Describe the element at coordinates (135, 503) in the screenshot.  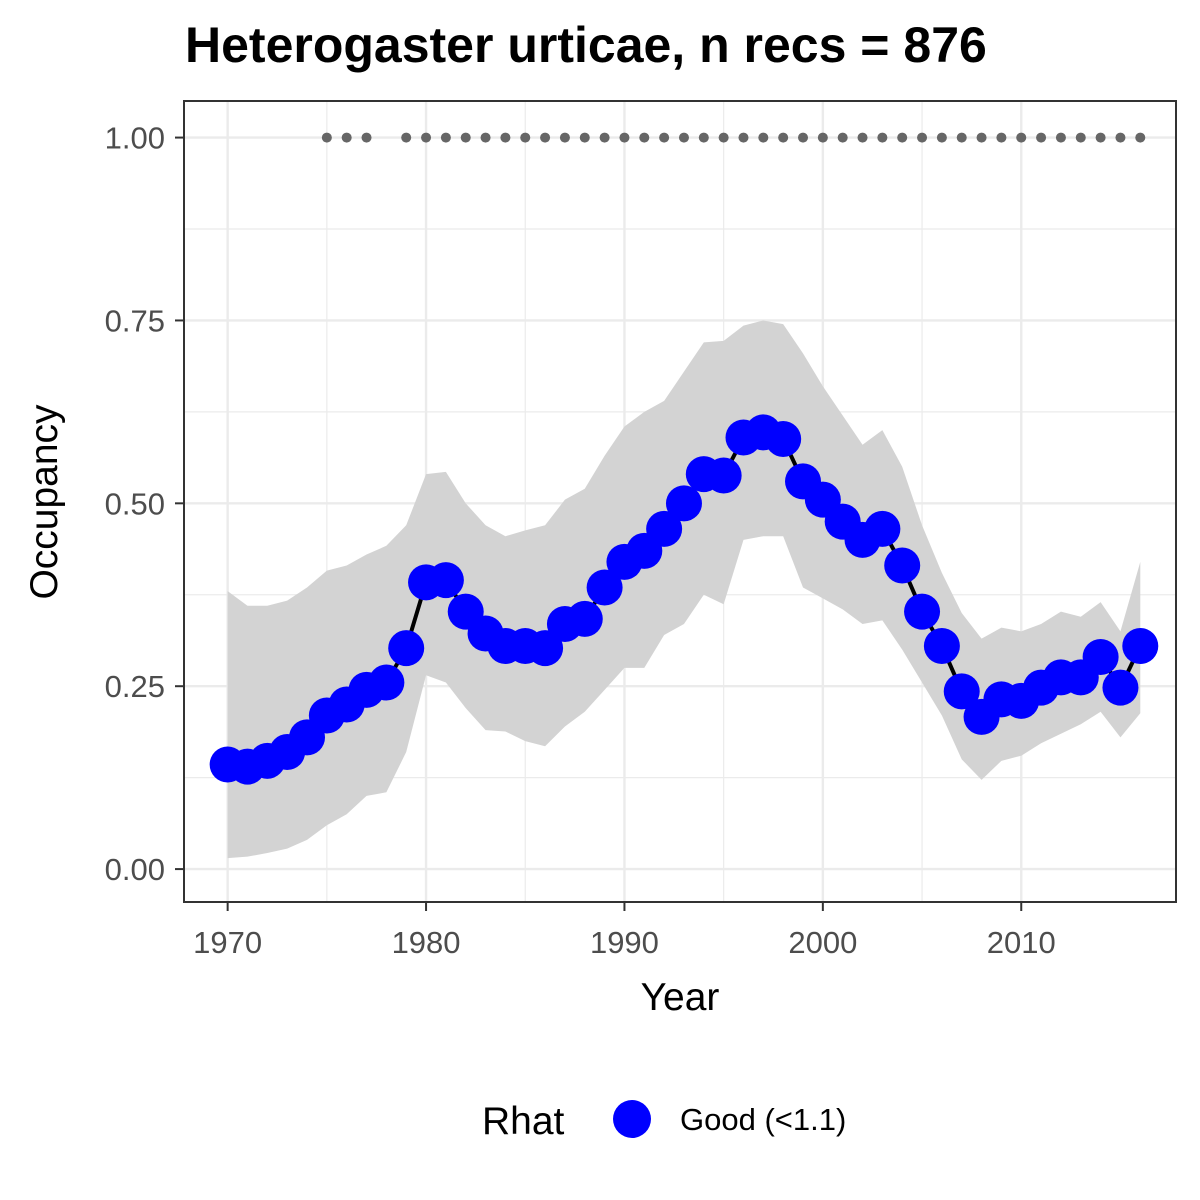
I see `y-tick-label: 0.50` at that location.